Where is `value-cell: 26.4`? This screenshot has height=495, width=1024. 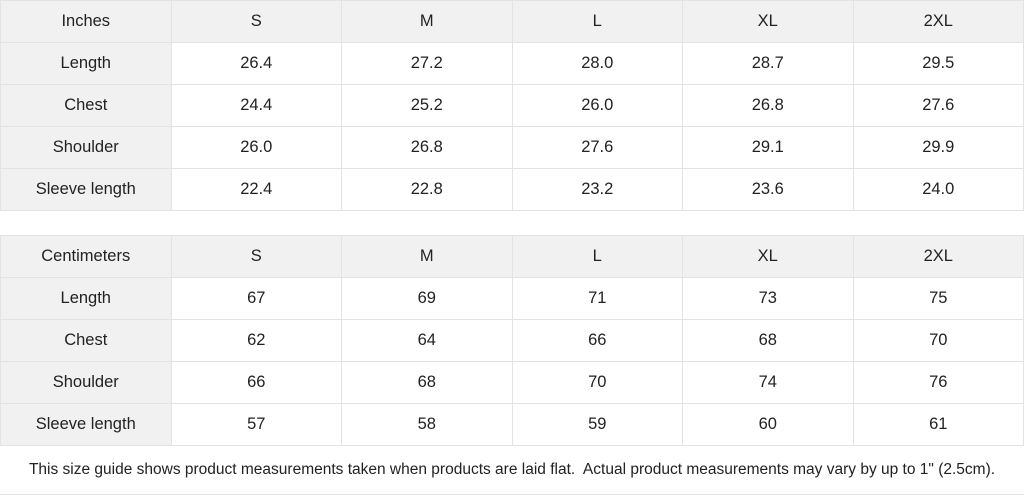 value-cell: 26.4 is located at coordinates (256, 63).